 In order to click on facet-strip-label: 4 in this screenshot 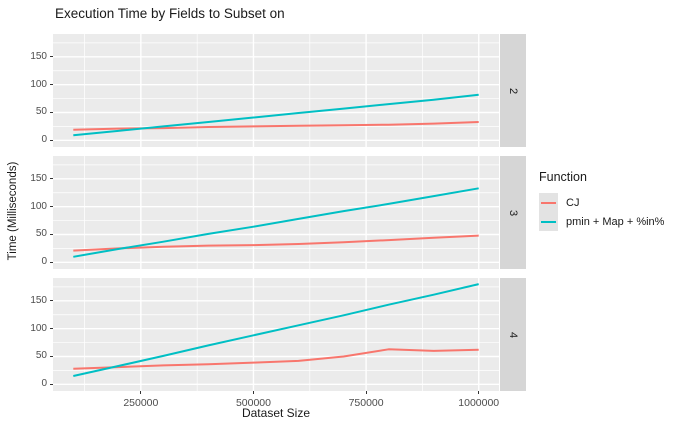, I will do `click(513, 334)`.